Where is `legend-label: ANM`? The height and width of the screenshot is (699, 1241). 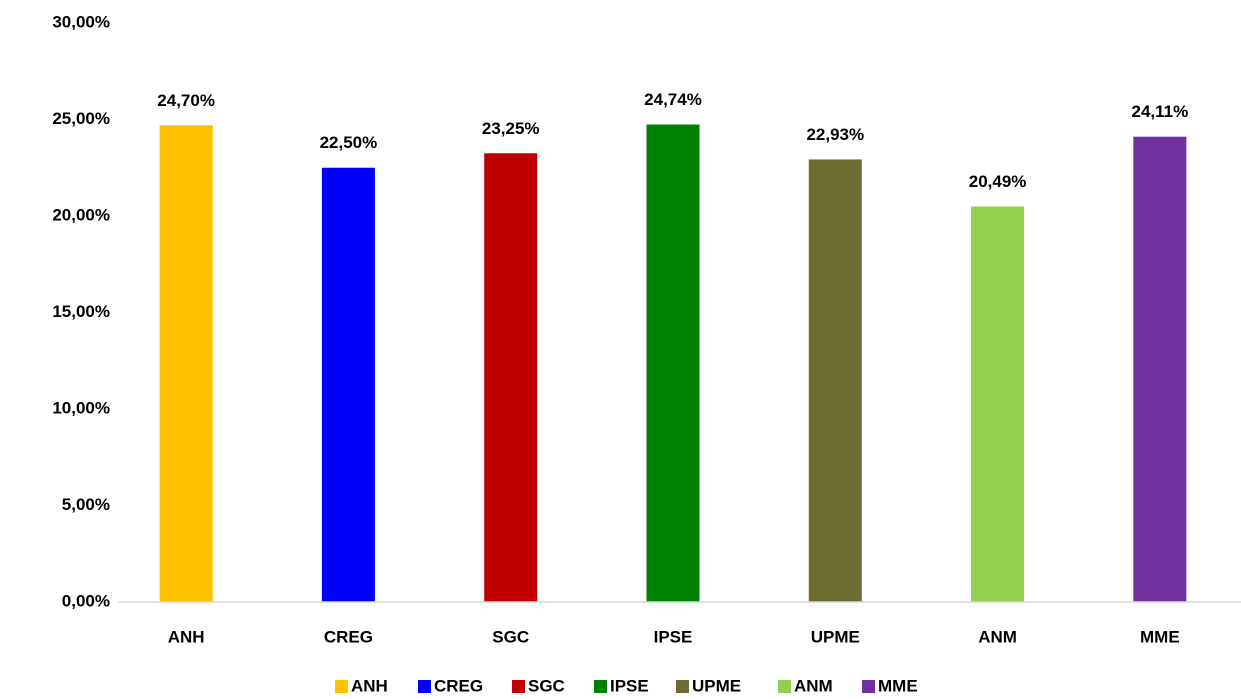 legend-label: ANM is located at coordinates (813, 685).